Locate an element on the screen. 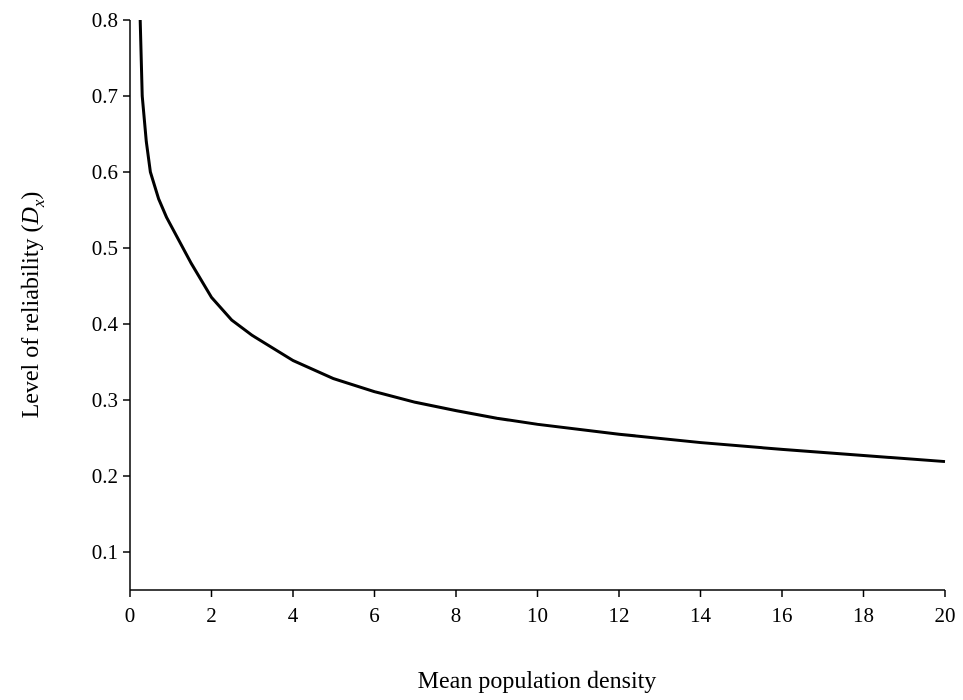  x-tick-label: 14 is located at coordinates (701, 615).